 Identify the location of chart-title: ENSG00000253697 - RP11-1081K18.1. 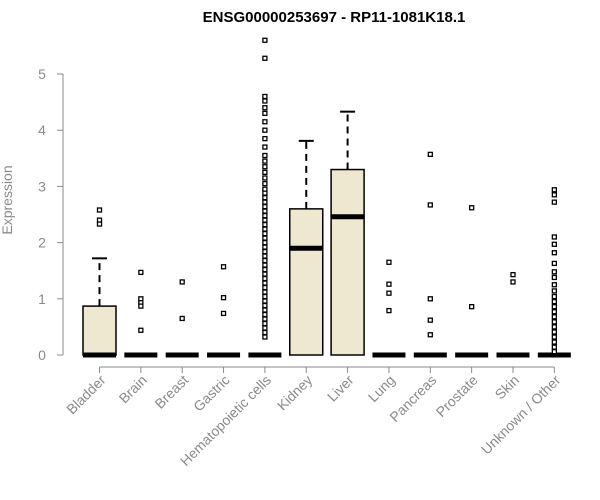
(334, 17).